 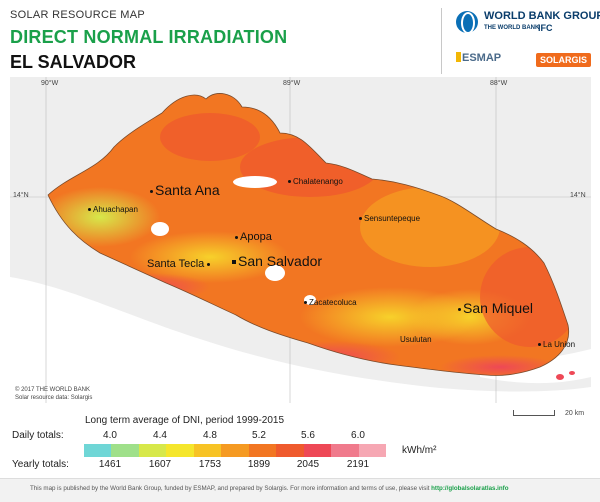 I want to click on city-label: Apopa, so click(x=256, y=237).